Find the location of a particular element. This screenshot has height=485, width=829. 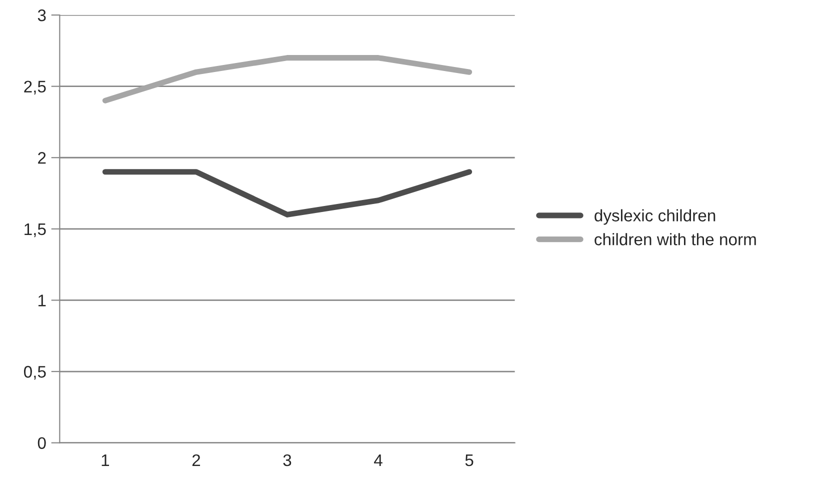

legend-label: dyslexic children is located at coordinates (655, 217).